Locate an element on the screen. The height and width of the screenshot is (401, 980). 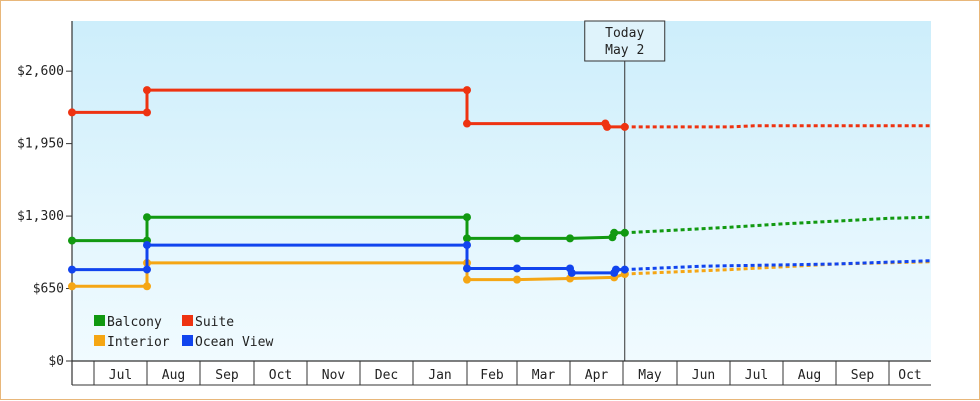
legend: Balcony Suite Interior Ocean View is located at coordinates (183, 332).